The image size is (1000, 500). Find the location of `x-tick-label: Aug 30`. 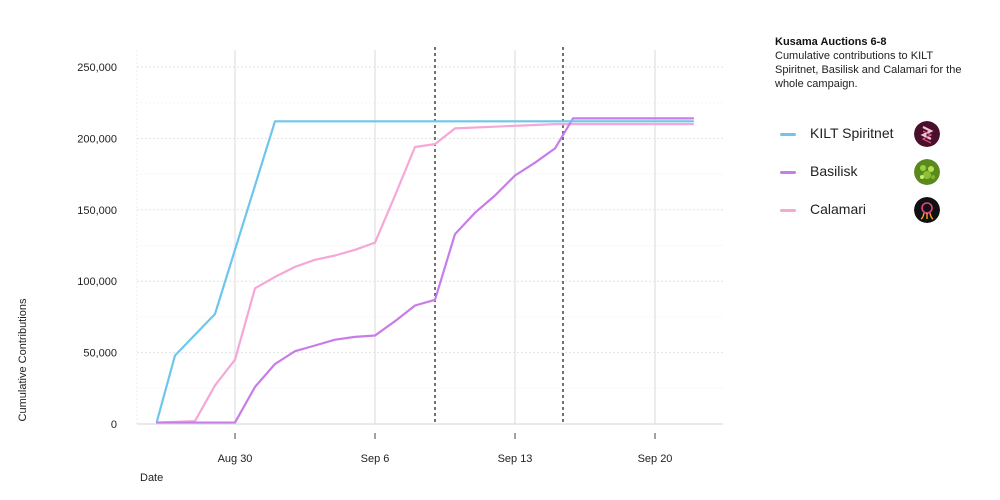

x-tick-label: Aug 30 is located at coordinates (235, 459).